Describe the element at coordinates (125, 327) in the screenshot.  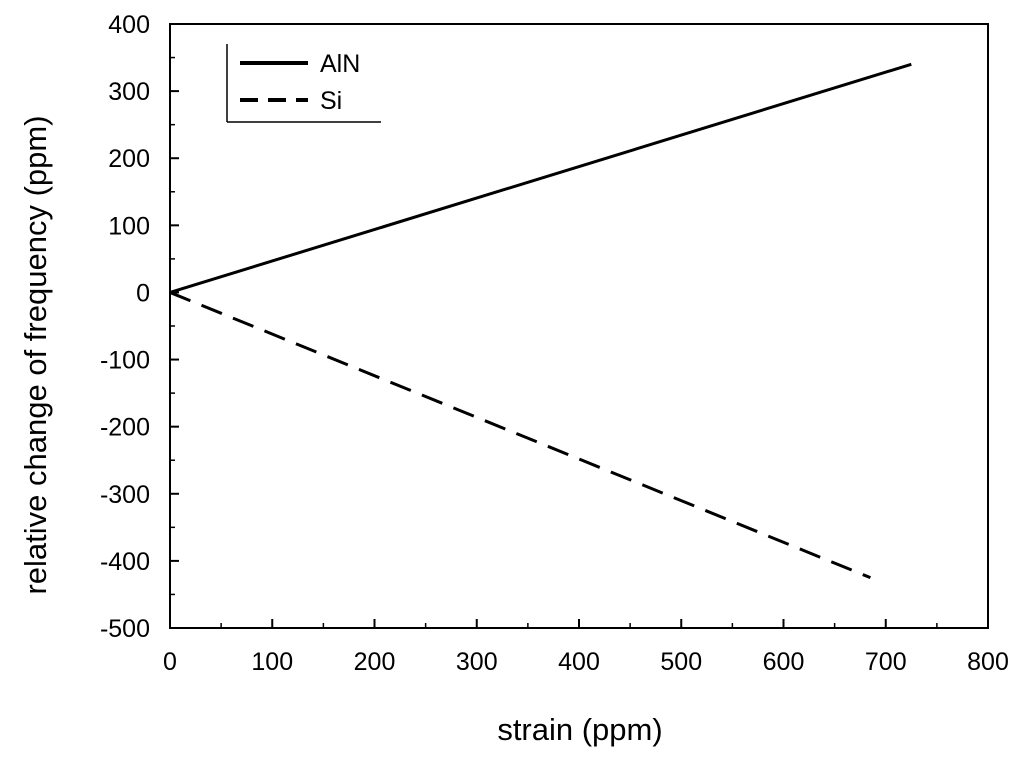
I see `y-tick-labels: -500 -400 -300 -200 -100 0 100 200 300 400` at that location.